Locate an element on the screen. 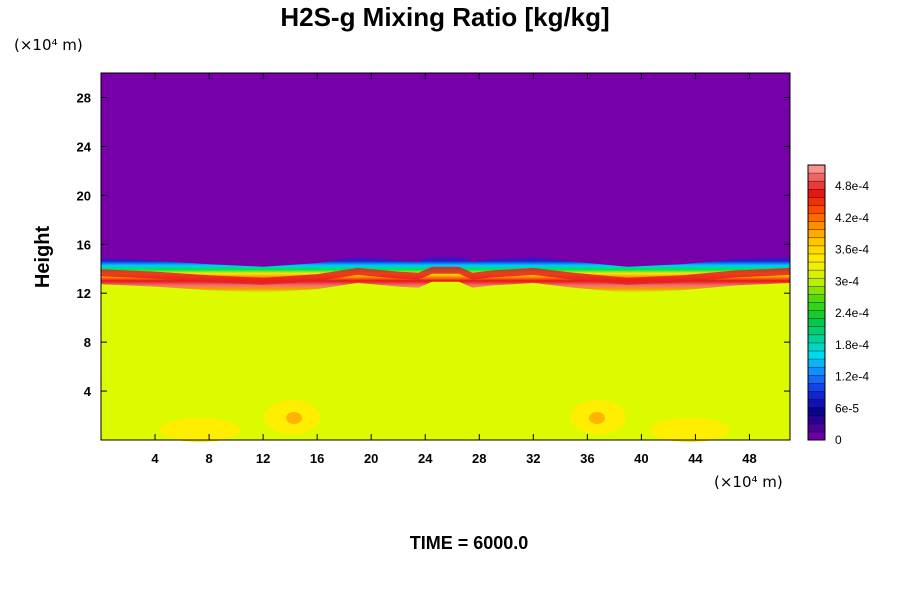 This screenshot has height=600, width=900. x-tick-label: 12 is located at coordinates (263, 458).